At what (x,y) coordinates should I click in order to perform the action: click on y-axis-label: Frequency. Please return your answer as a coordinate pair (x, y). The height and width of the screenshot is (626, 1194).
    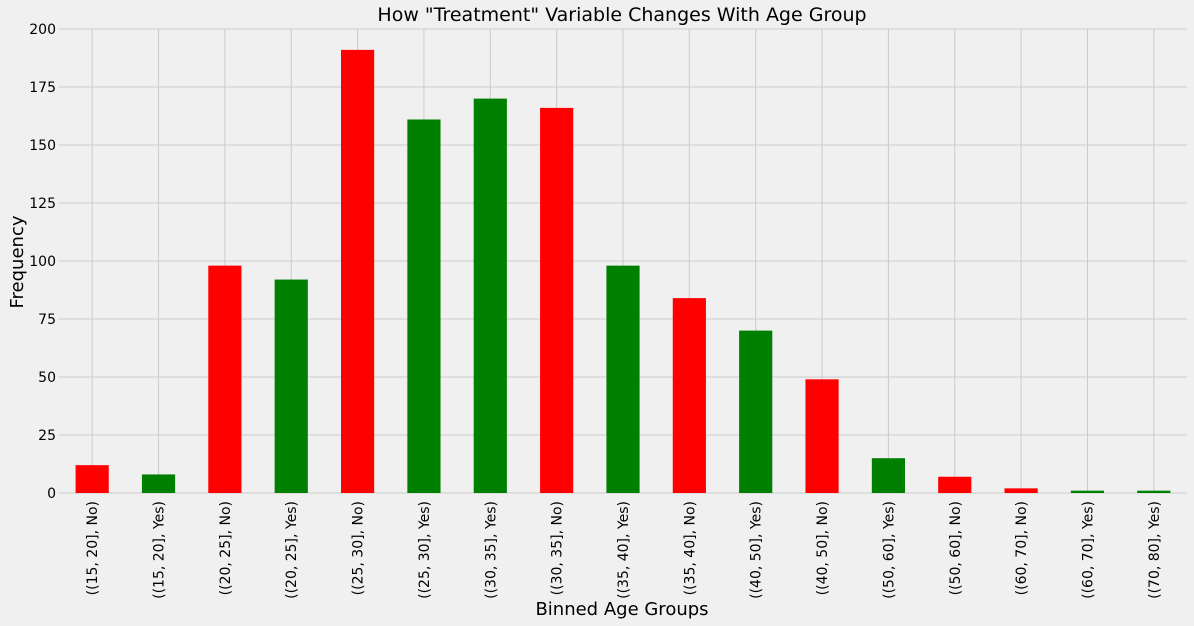
    Looking at the image, I should click on (17, 261).